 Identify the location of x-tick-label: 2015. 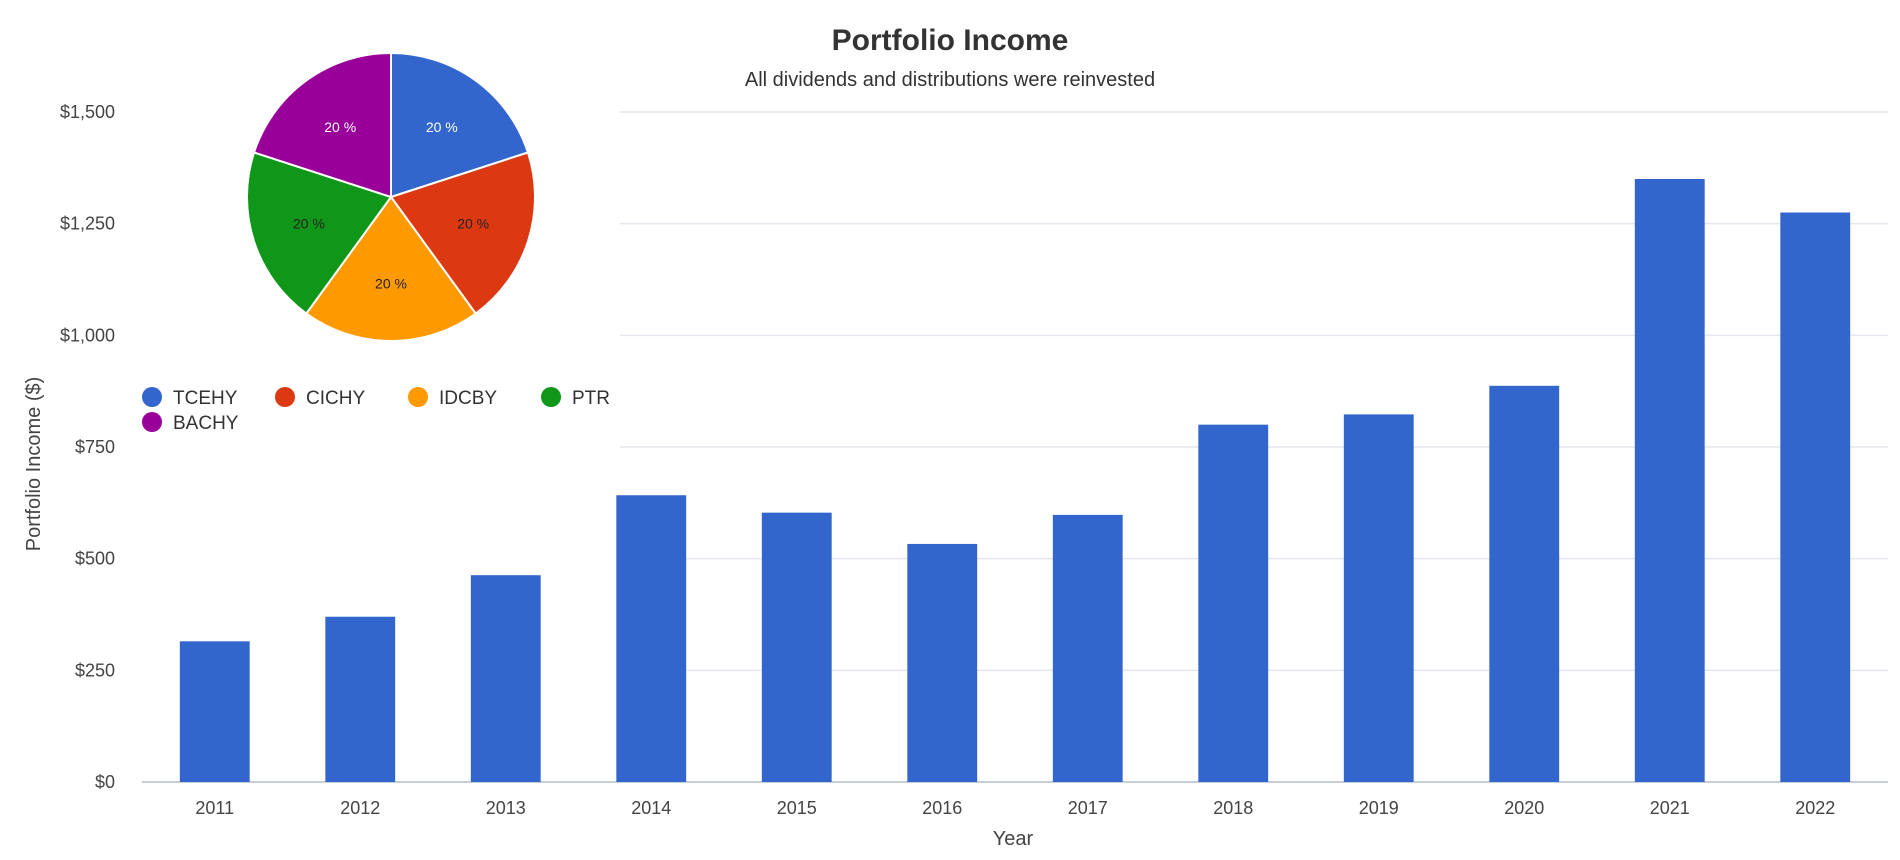
(797, 808).